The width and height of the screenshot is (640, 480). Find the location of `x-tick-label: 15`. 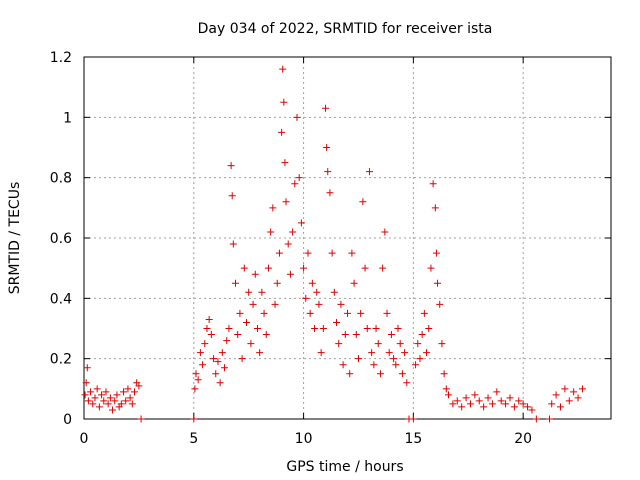

x-tick-label: 15 is located at coordinates (413, 439).